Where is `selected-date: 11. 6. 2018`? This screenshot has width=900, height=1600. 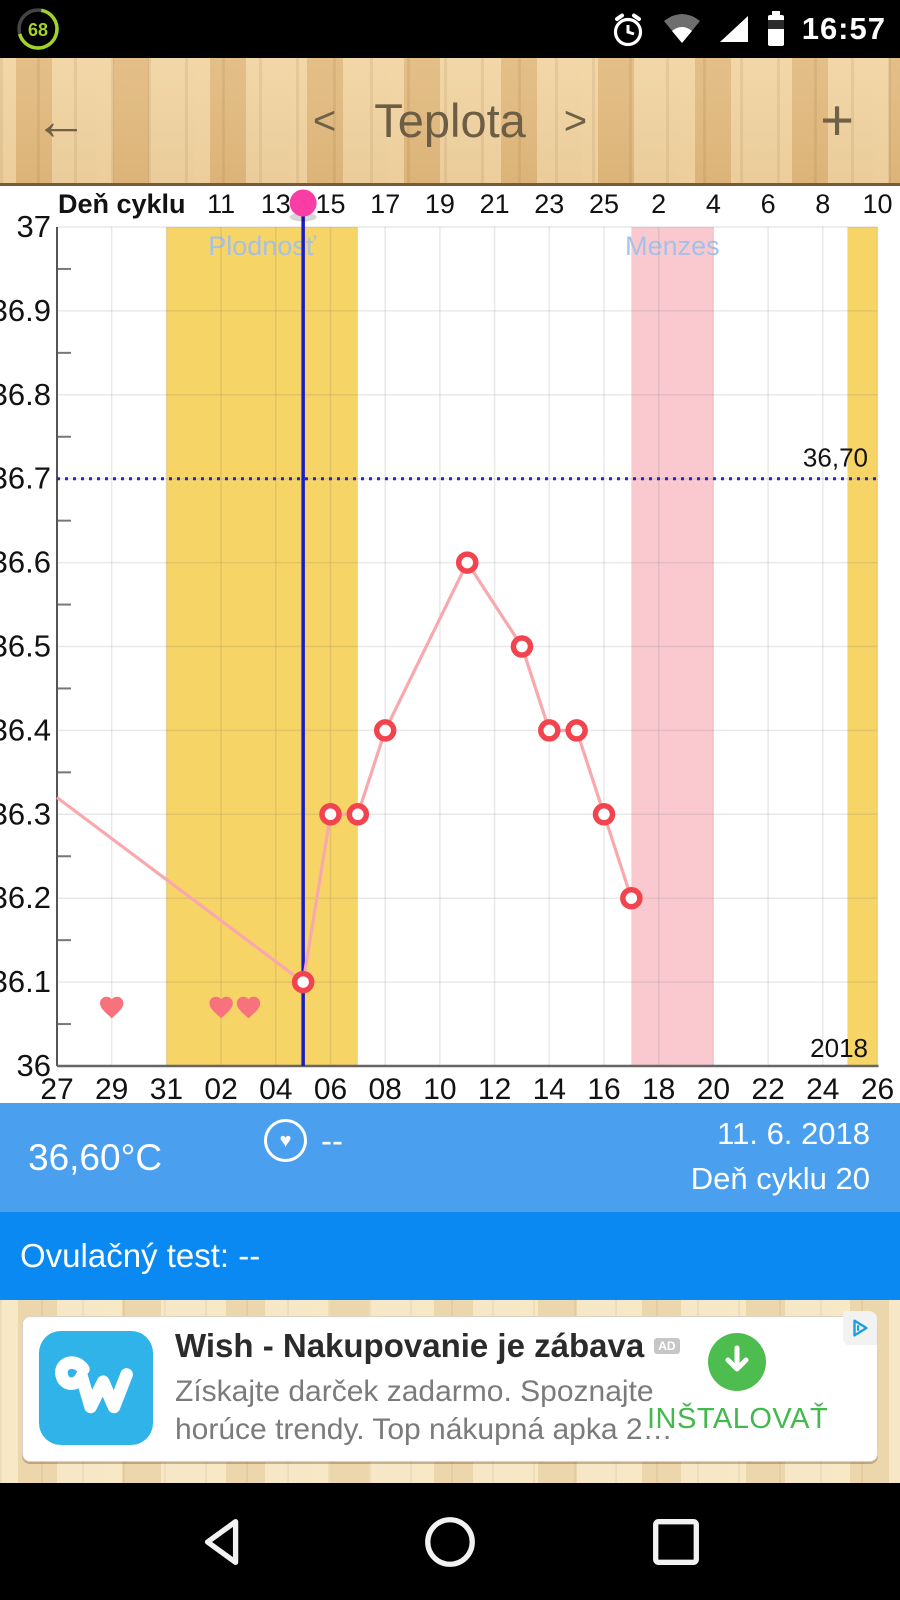
selected-date: 11. 6. 2018 is located at coordinates (793, 1133).